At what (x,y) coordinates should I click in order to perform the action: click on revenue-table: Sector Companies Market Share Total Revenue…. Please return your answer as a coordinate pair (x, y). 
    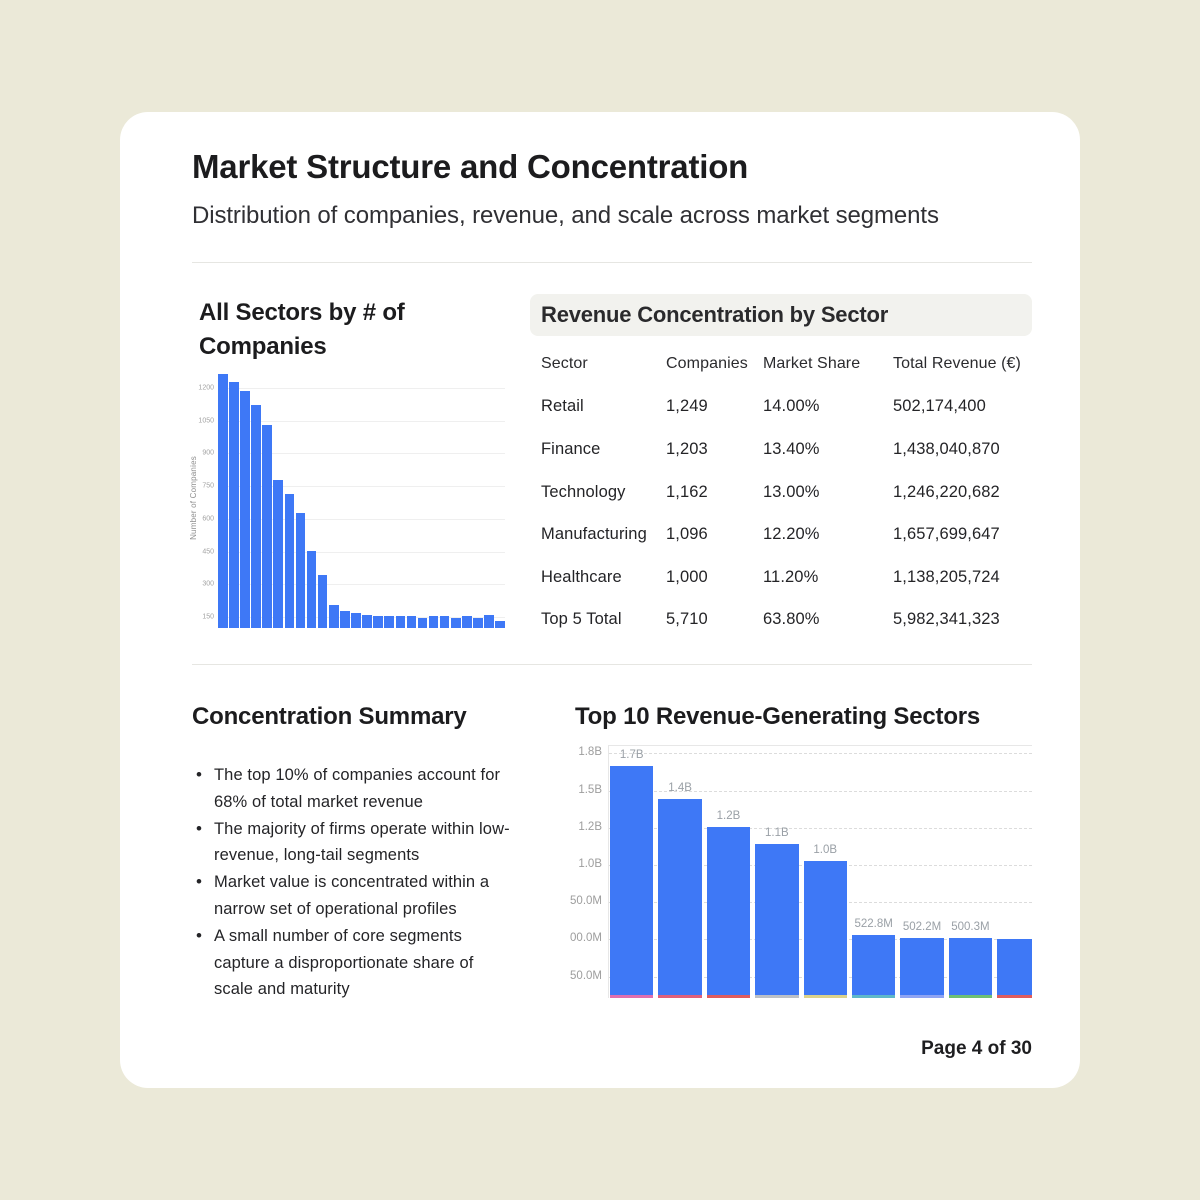
    Looking at the image, I should click on (786, 492).